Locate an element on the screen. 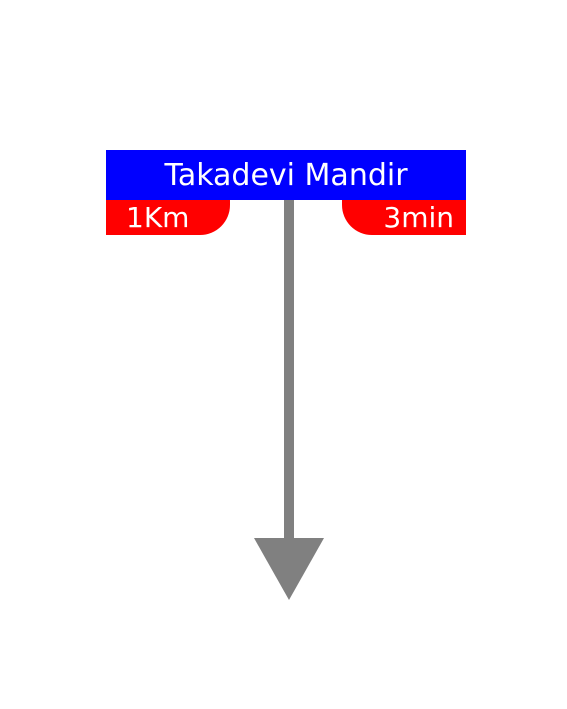  distance-badge: 1Km is located at coordinates (168, 217).